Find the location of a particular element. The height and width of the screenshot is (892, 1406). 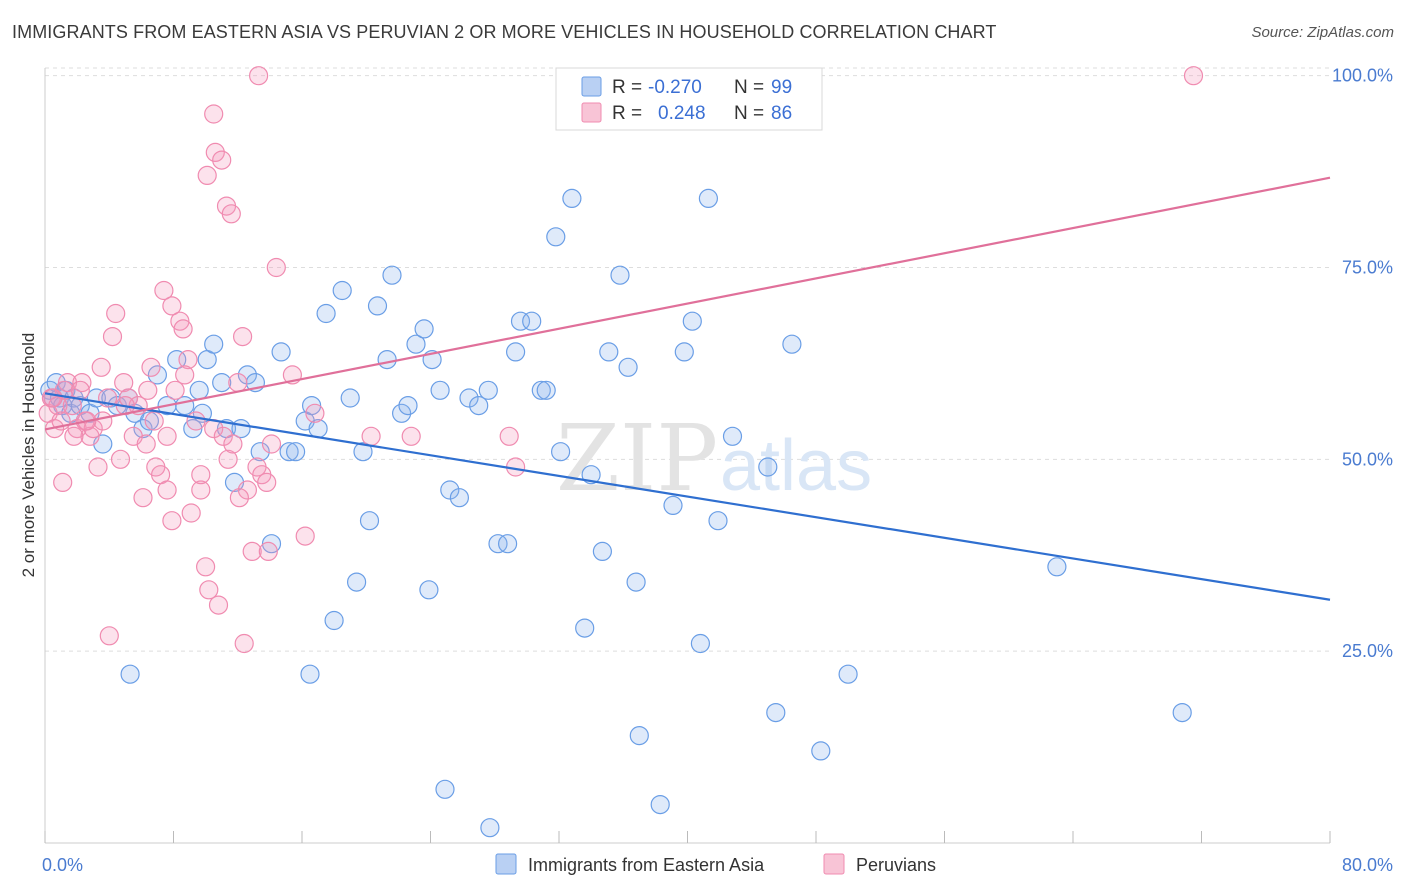

legend-r-label-blue: R = is located at coordinates (627, 87).